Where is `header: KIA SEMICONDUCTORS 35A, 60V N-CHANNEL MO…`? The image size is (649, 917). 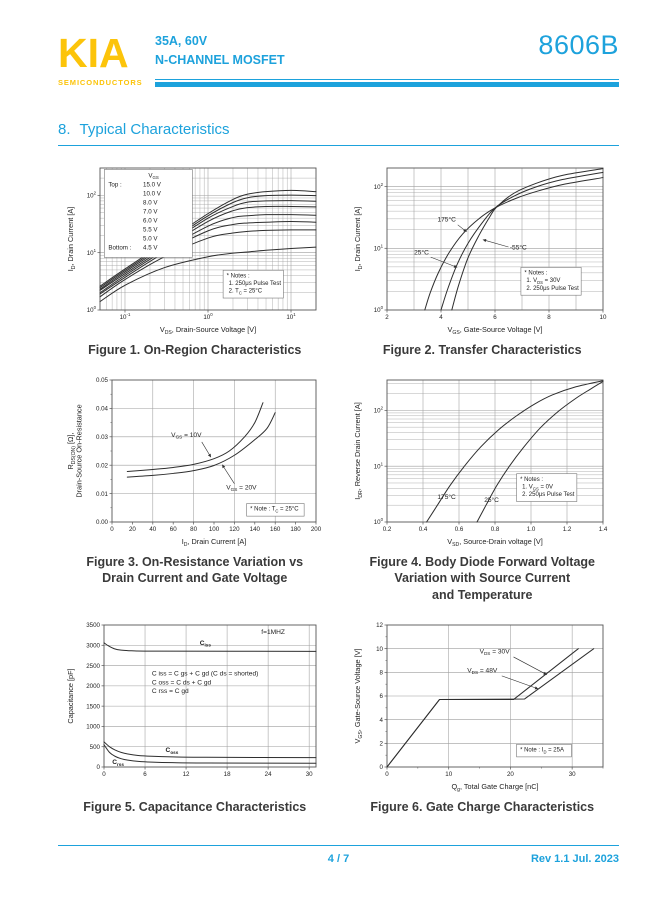
header: KIA SEMICONDUCTORS 35A, 60V N-CHANNEL MO… is located at coordinates (338, 58).